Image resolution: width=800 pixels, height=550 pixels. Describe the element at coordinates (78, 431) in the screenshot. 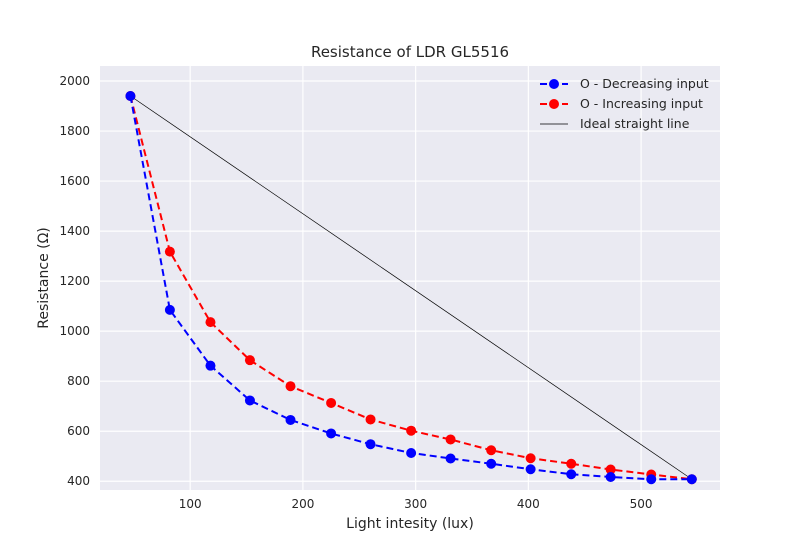

I see `y-tick-label: 600` at that location.